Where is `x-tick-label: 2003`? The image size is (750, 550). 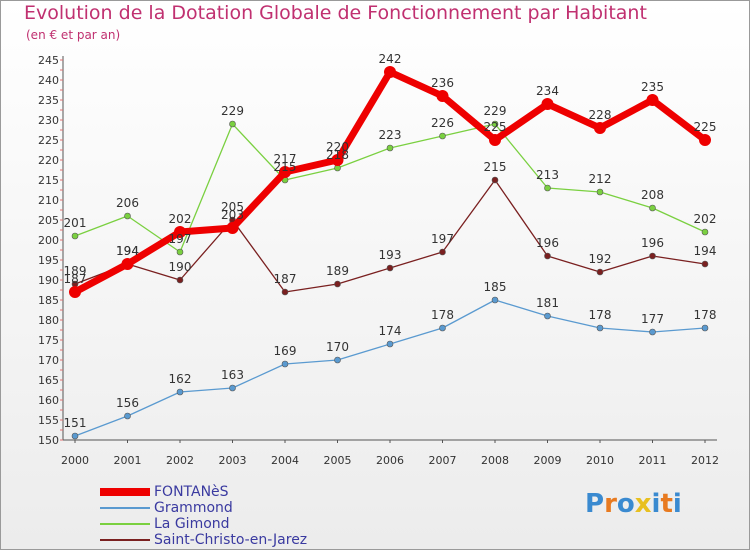
x-tick-label: 2003 is located at coordinates (233, 460).